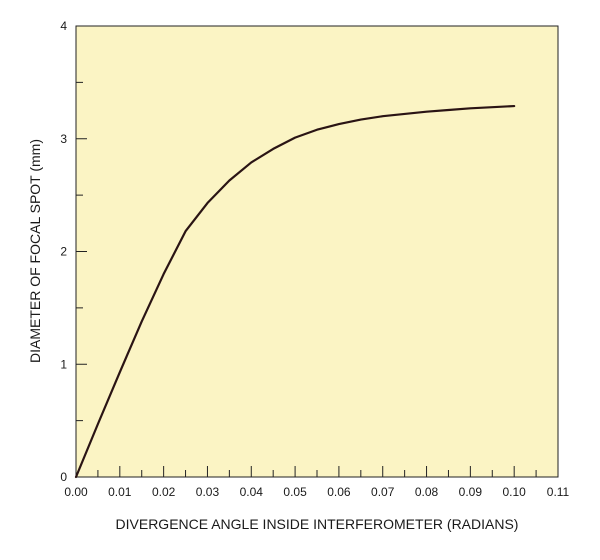 The height and width of the screenshot is (560, 600). Describe the element at coordinates (427, 492) in the screenshot. I see `x-tick-label: 0.08` at that location.